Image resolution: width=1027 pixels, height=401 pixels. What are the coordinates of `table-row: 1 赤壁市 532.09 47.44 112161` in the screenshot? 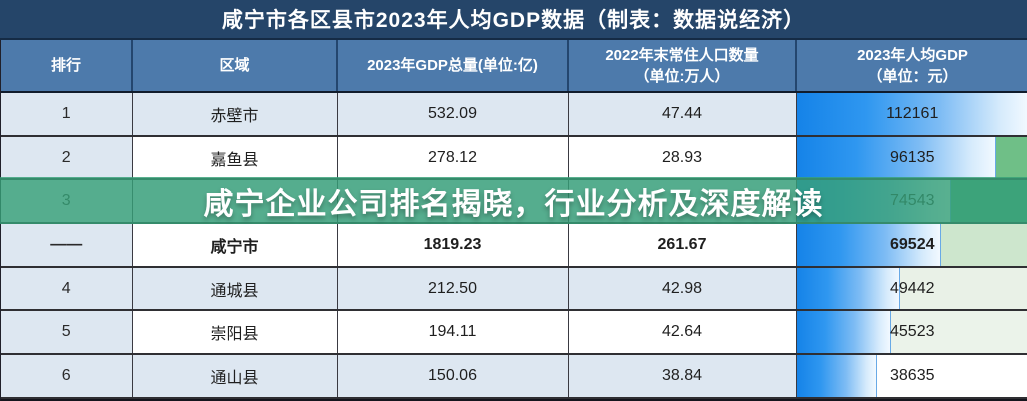 It's located at (514, 114).